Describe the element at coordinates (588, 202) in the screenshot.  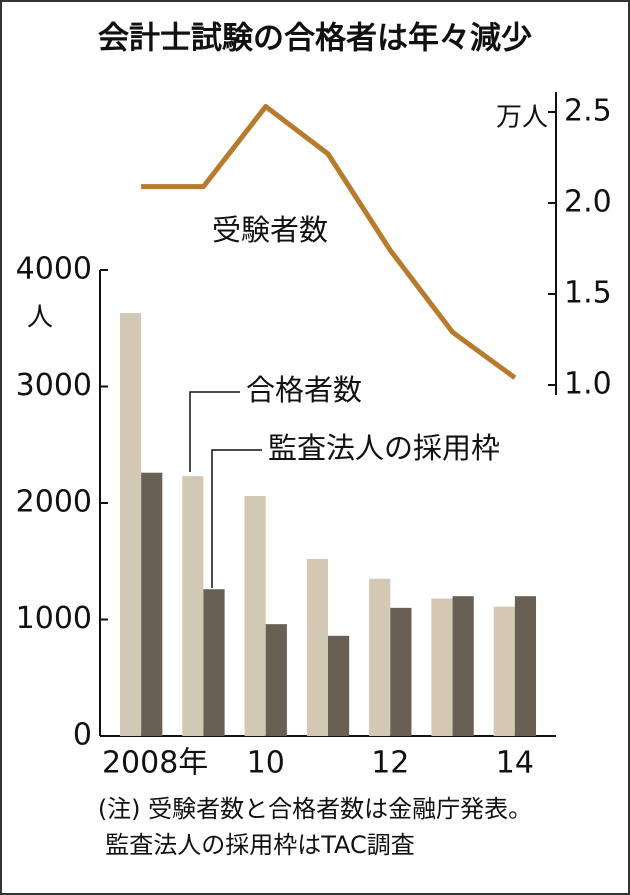
I see `y2-tick-label: 2.0` at that location.